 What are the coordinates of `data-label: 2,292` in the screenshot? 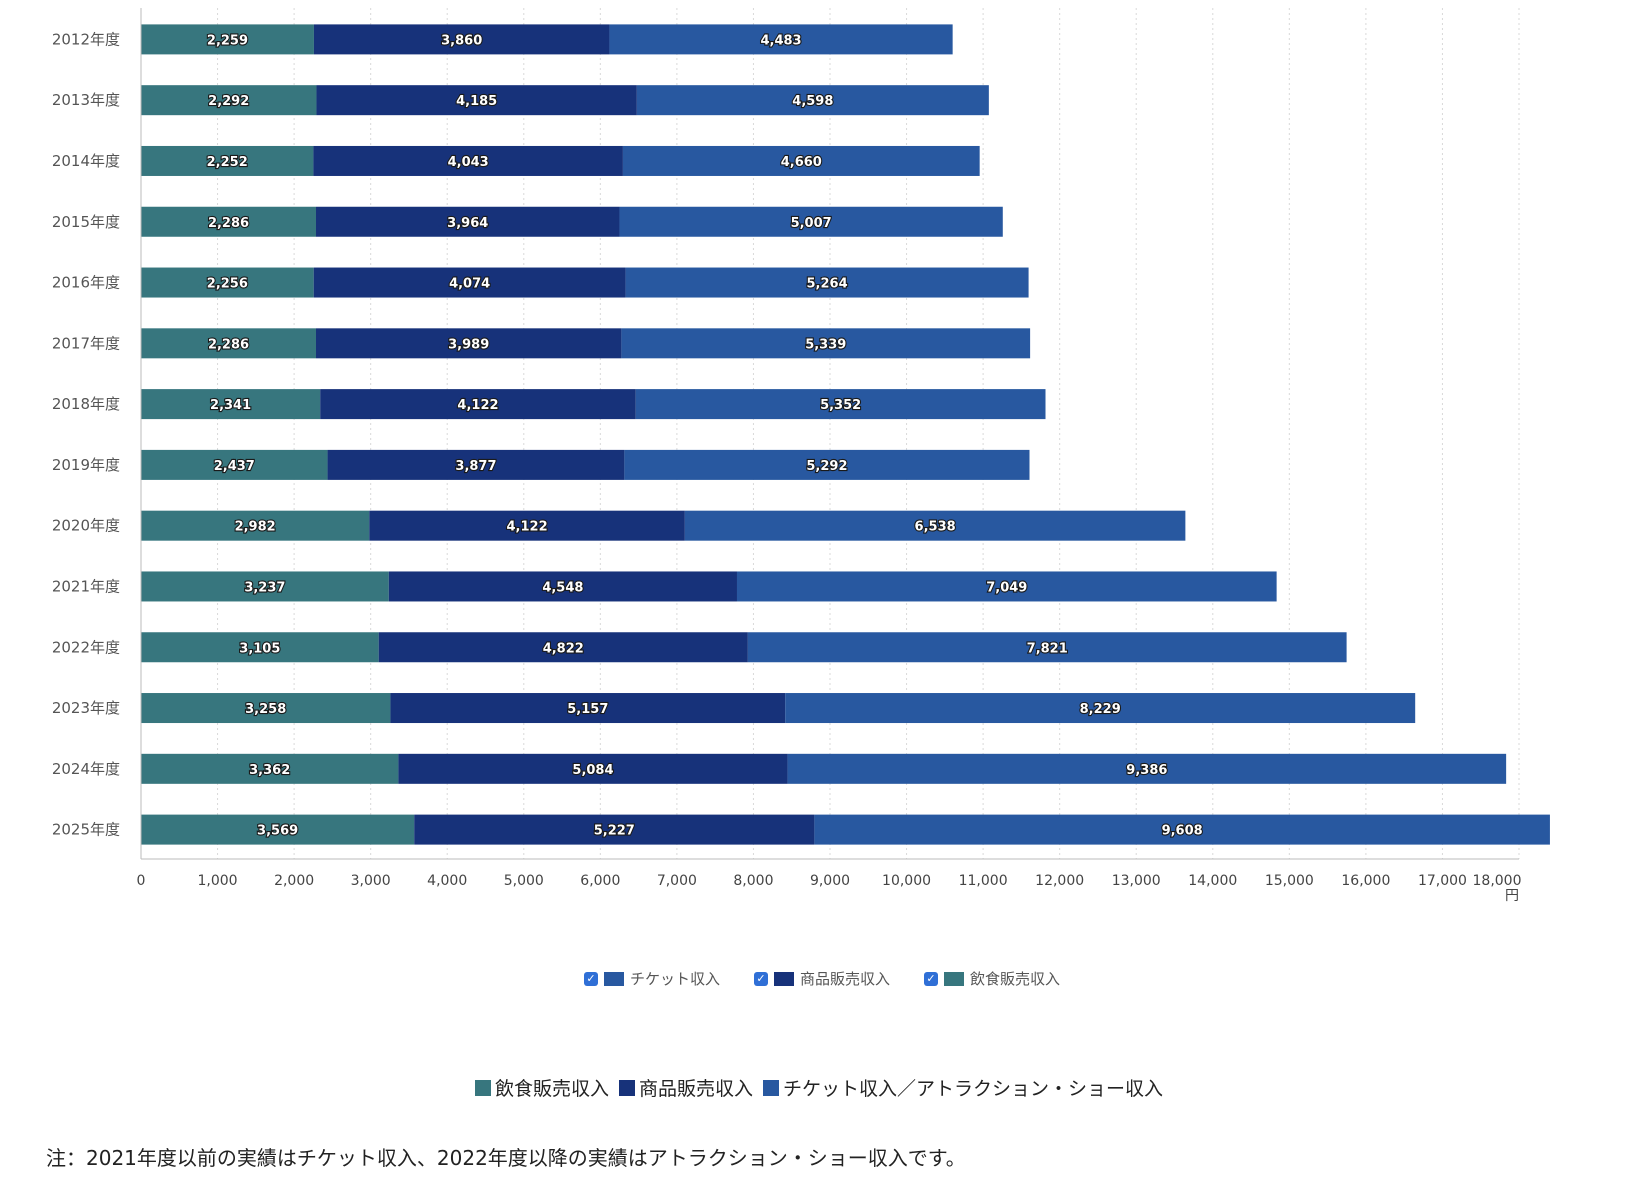 It's located at (228, 101).